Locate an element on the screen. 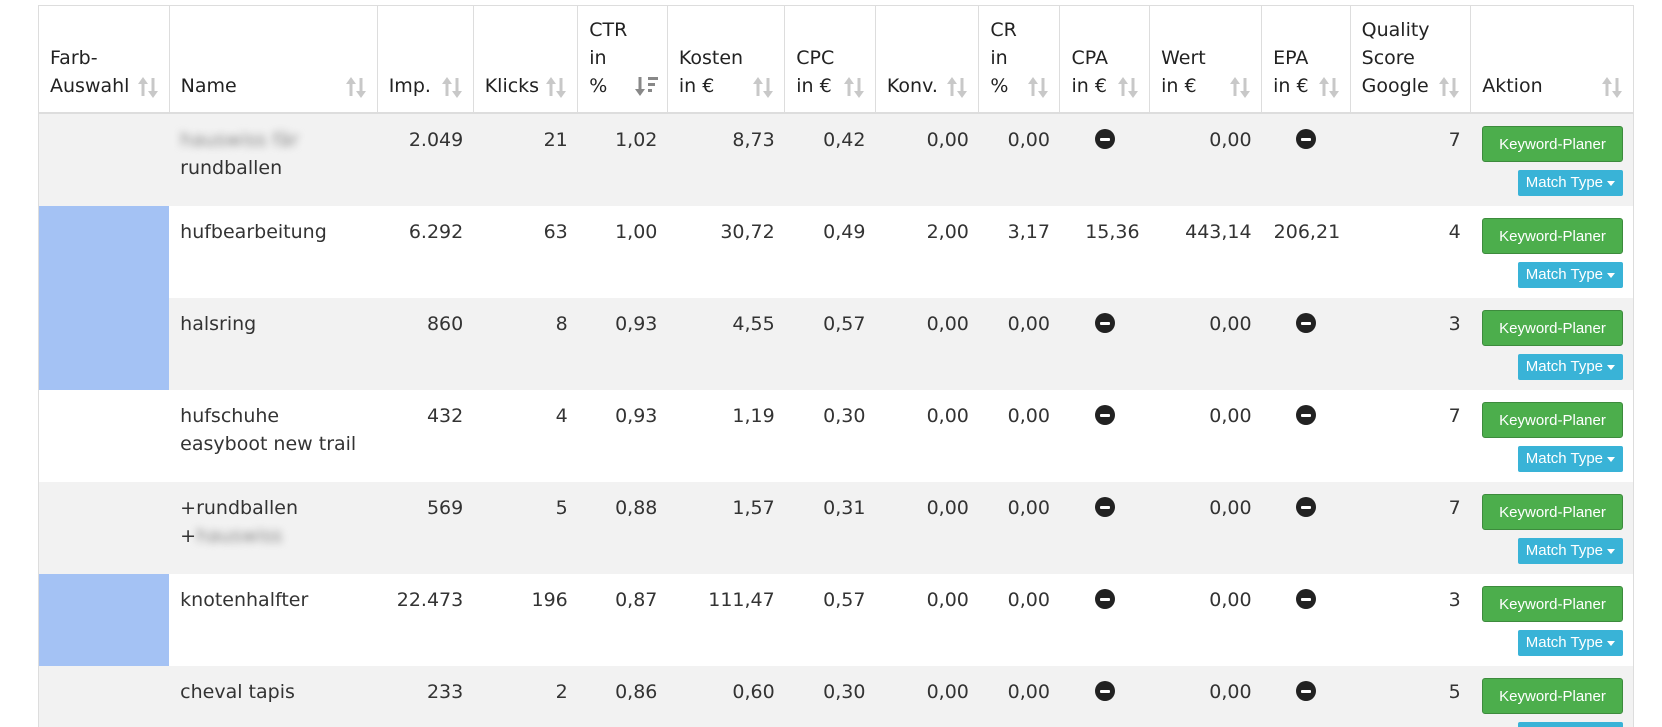  column-header-label: Kosten in € is located at coordinates (711, 72).